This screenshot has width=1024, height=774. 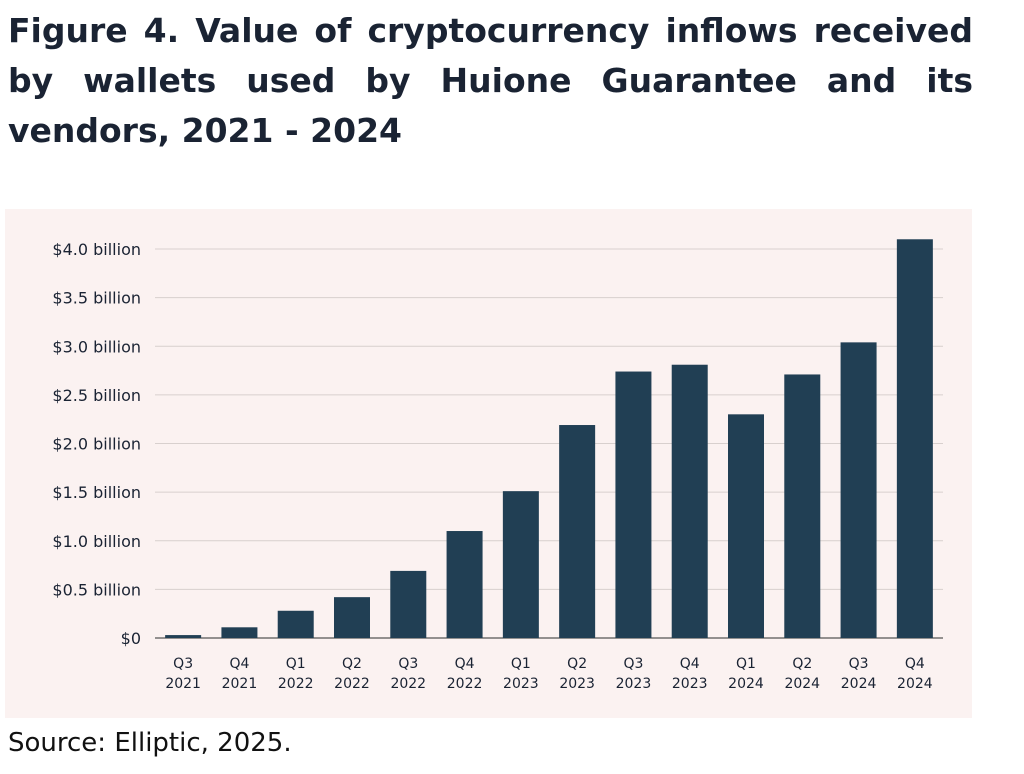 I want to click on y-tick-label: $1.5 billion, so click(x=96, y=492).